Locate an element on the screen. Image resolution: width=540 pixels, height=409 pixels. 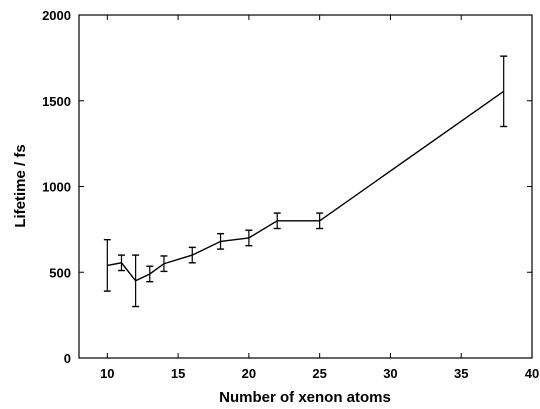
x-tick-label: 20 is located at coordinates (249, 373).